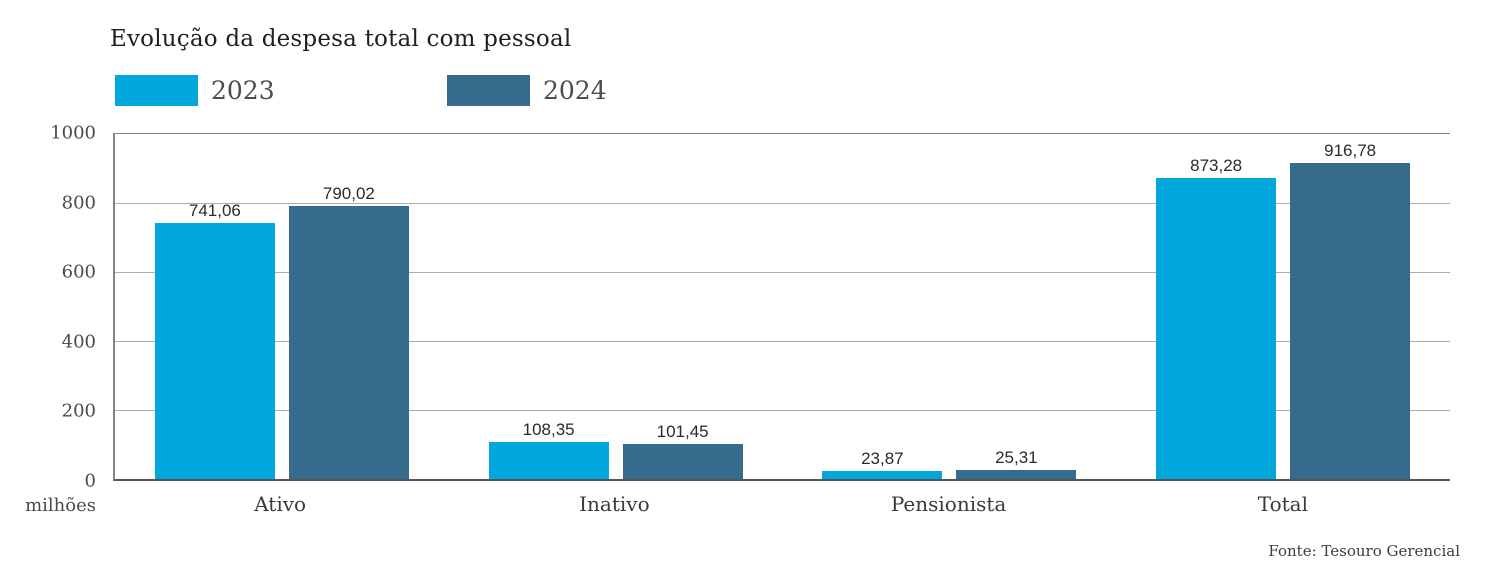  What do you see at coordinates (682, 431) in the screenshot?
I see `bar-value-label-2024-inativo: 101,45` at bounding box center [682, 431].